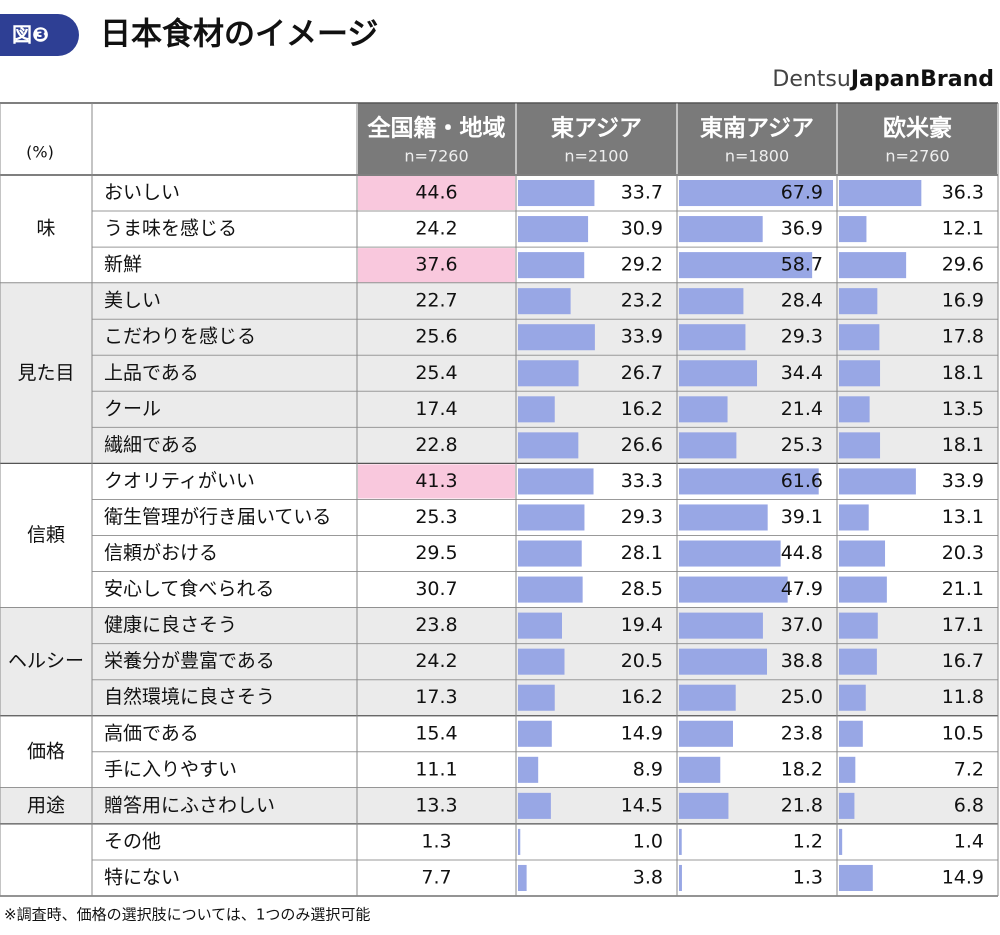 The image size is (1000, 935). Describe the element at coordinates (642, 625) in the screenshot. I see `value: 19.4` at that location.